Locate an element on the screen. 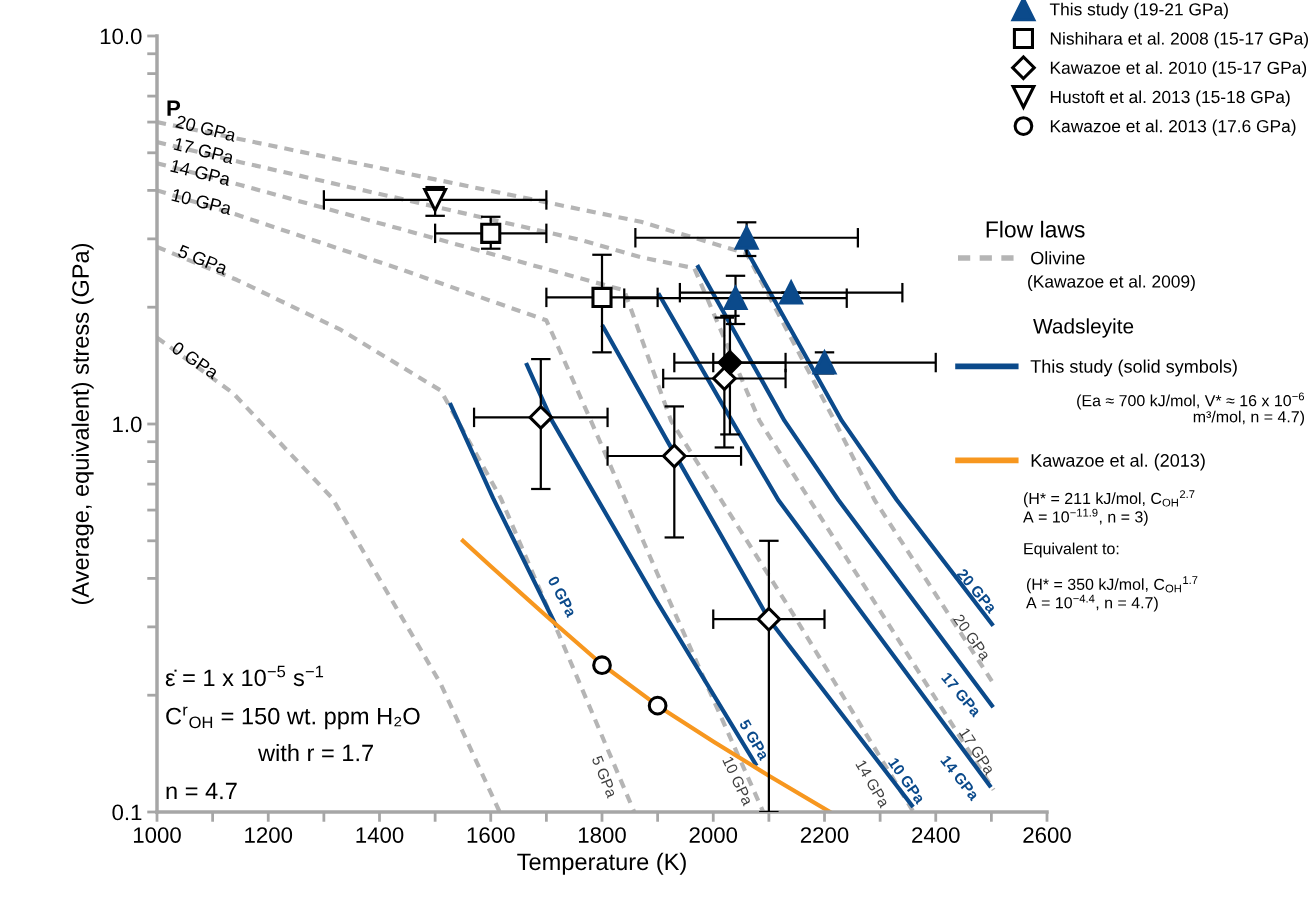 The height and width of the screenshot is (921, 1313). annotation: ε̇ = 1 x 10$^{−5}$ s$^{−1}$ is located at coordinates (244, 676).